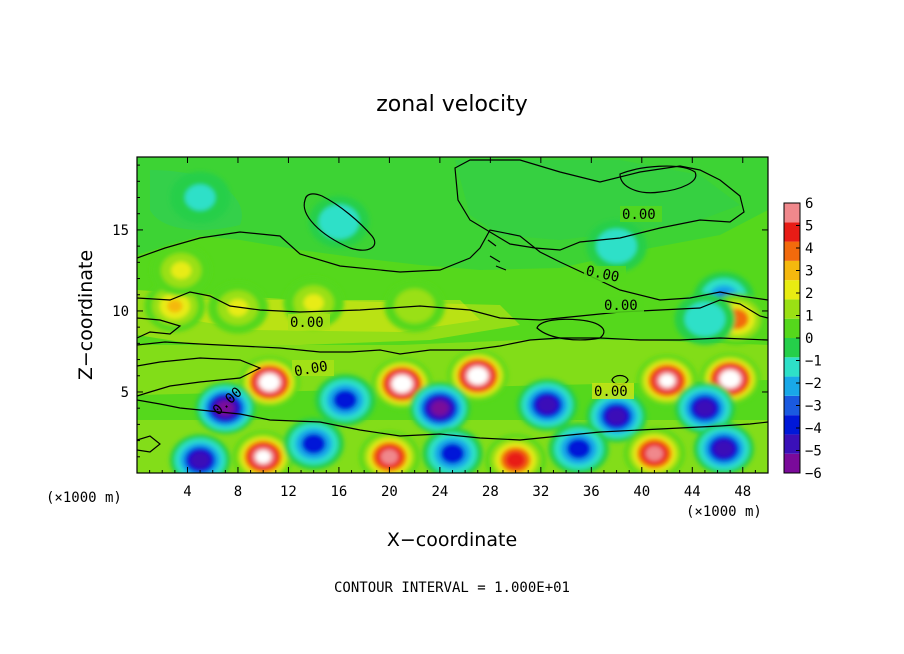 The image size is (904, 654). Describe the element at coordinates (238, 492) in the screenshot. I see `x-tick-label: 8` at that location.